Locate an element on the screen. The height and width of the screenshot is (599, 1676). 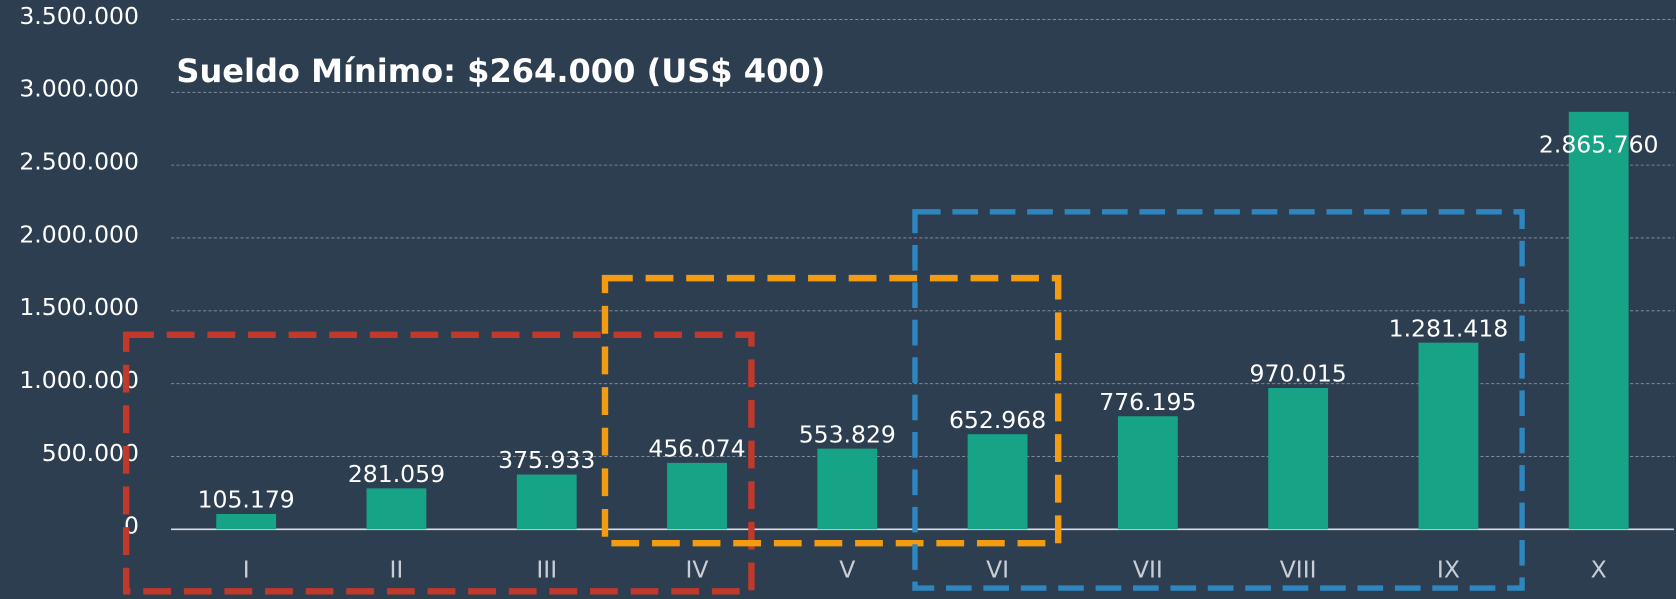
x-tick-label: II is located at coordinates (397, 569).